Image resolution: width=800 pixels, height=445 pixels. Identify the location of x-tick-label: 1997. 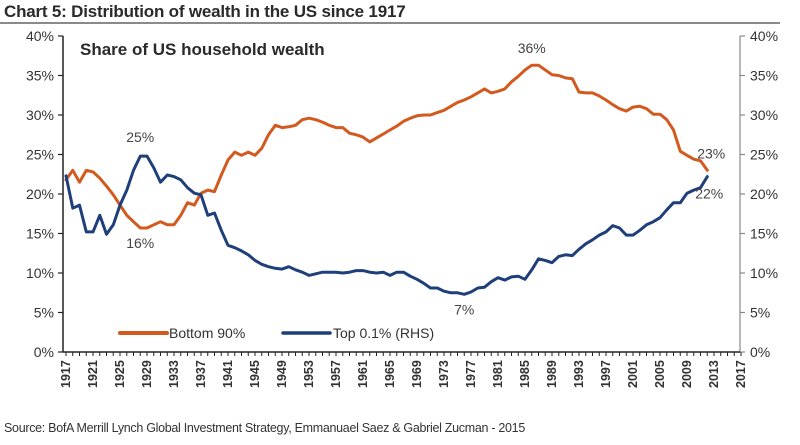
(606, 374).